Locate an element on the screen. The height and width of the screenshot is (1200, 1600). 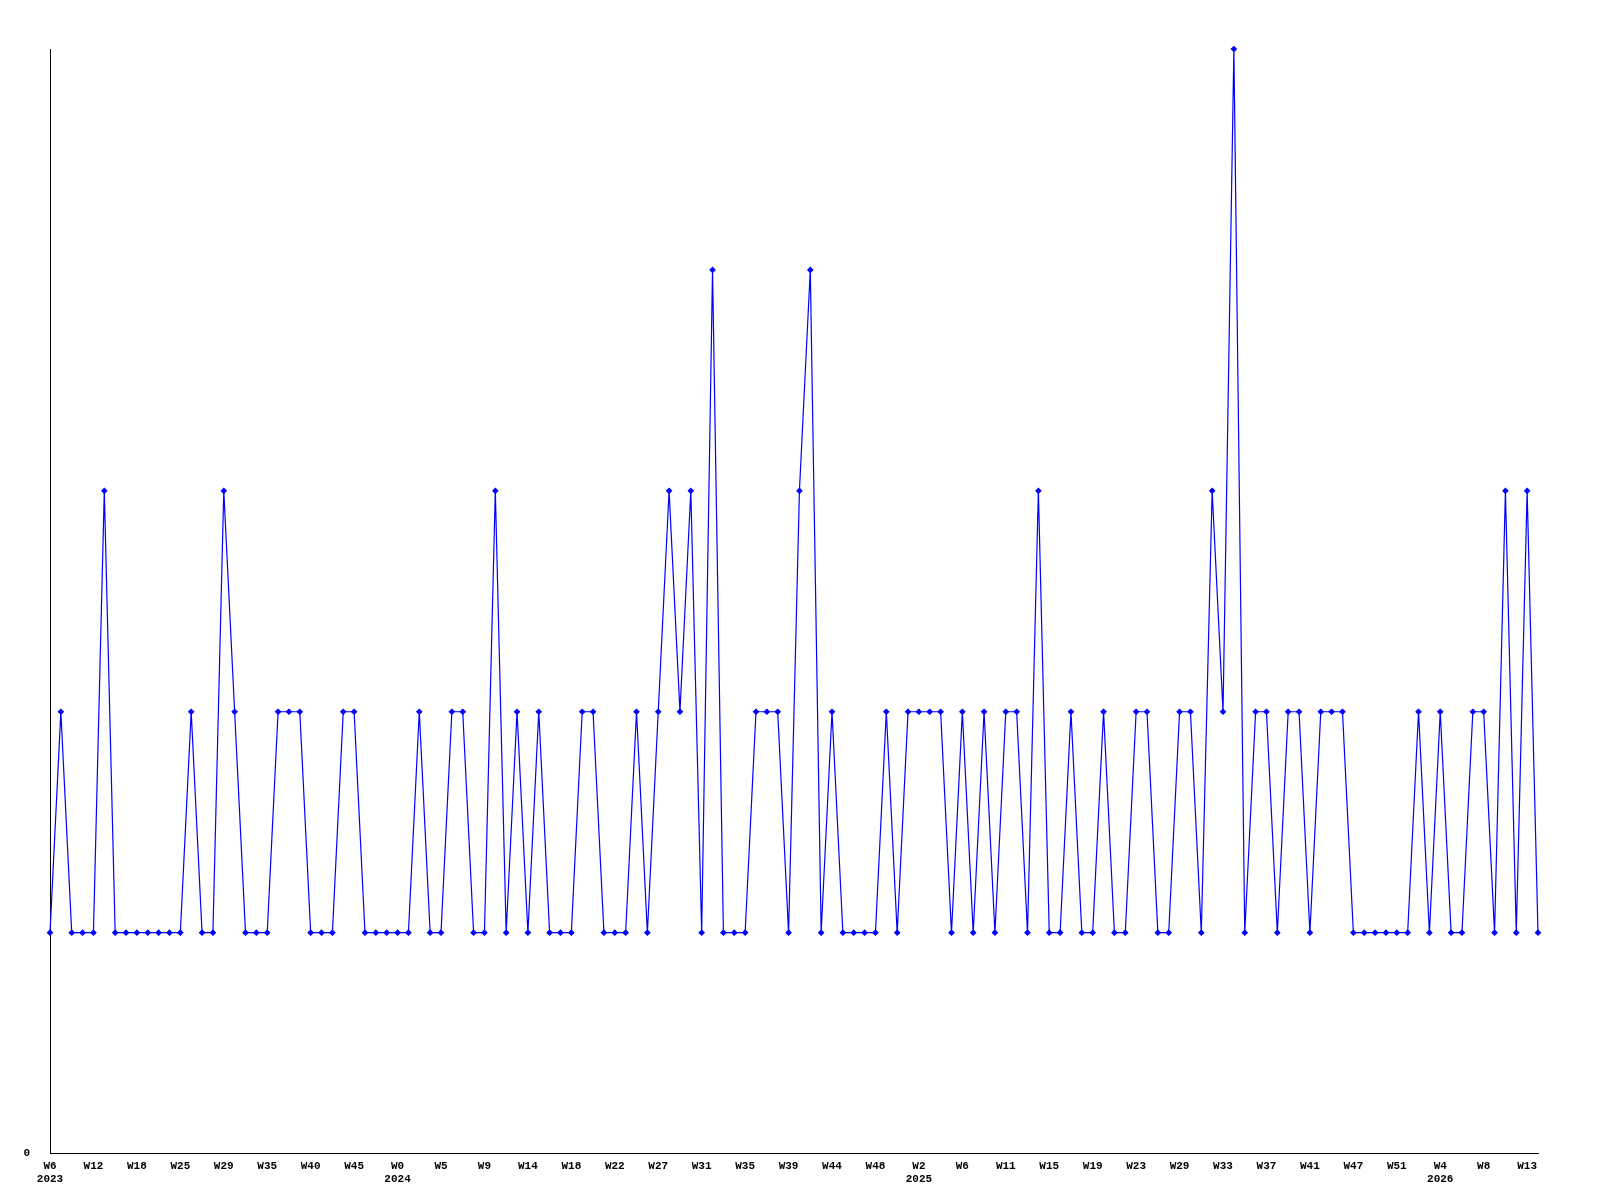
x-tick-label: W45 is located at coordinates (354, 1165).